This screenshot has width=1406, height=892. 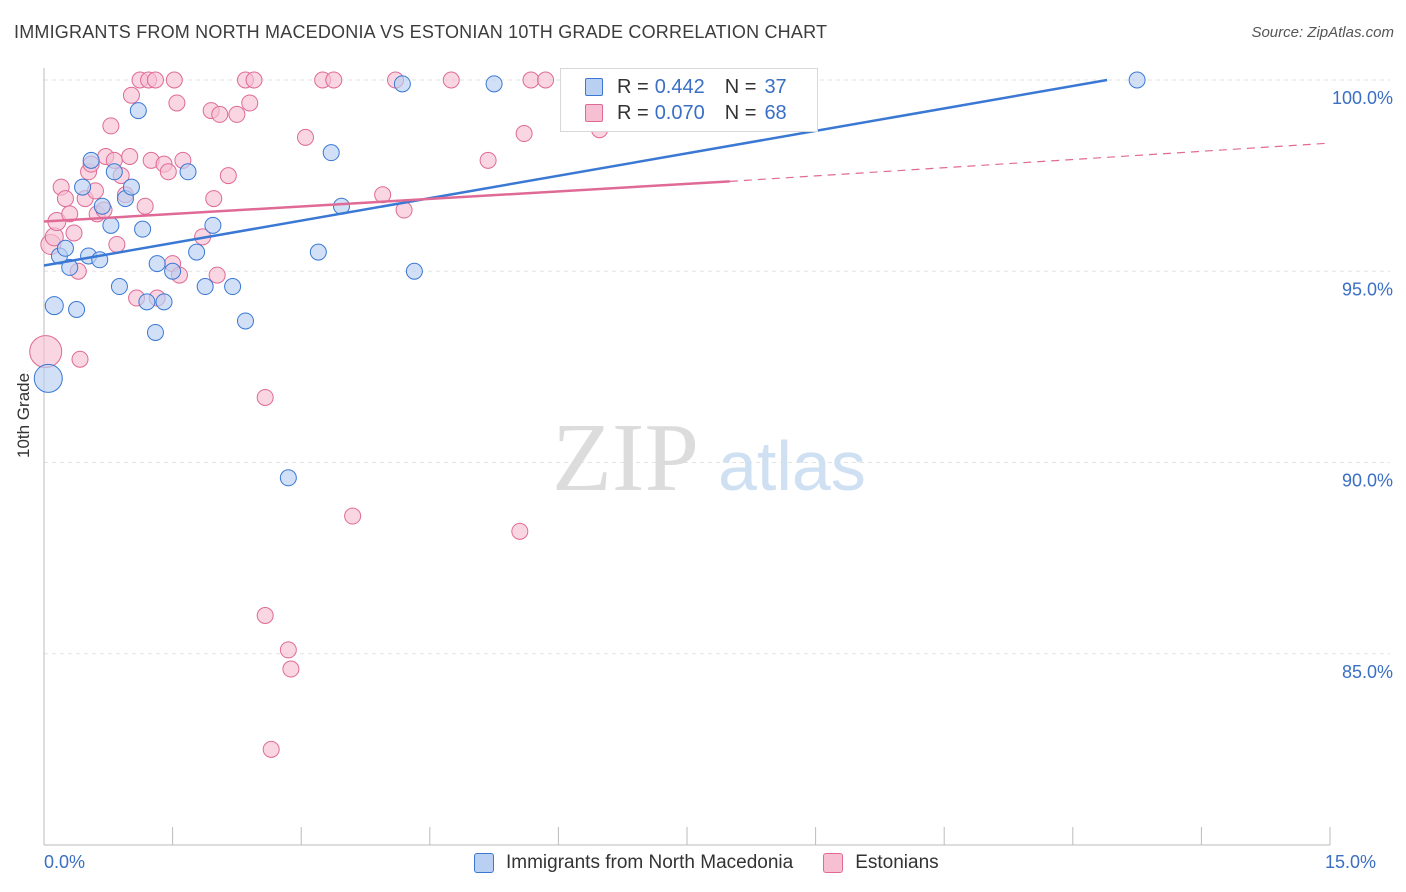 What do you see at coordinates (650, 862) in the screenshot?
I see `legend-label: Immigrants from North Macedonia` at bounding box center [650, 862].